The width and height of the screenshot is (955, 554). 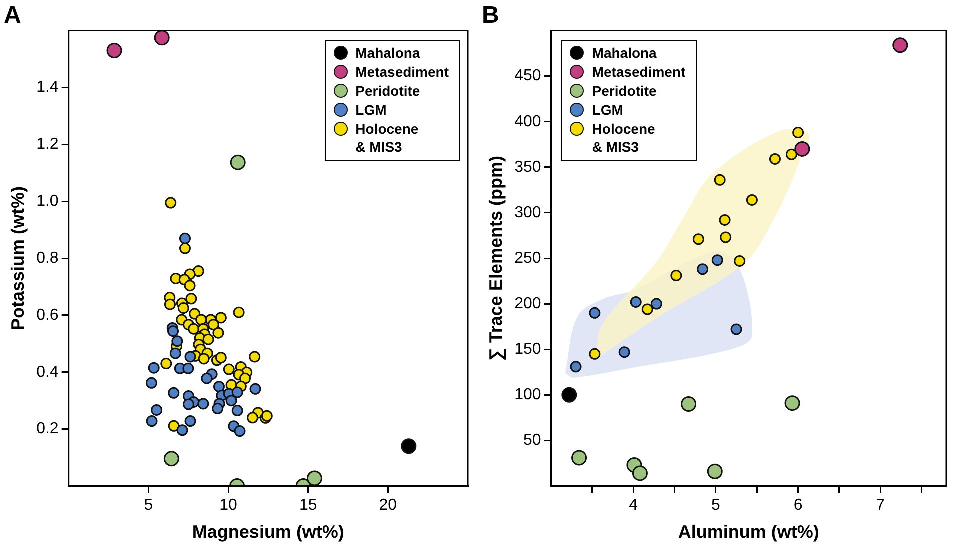 What do you see at coordinates (749, 532) in the screenshot?
I see `x-axis-title: Aluminum (wt%)` at bounding box center [749, 532].